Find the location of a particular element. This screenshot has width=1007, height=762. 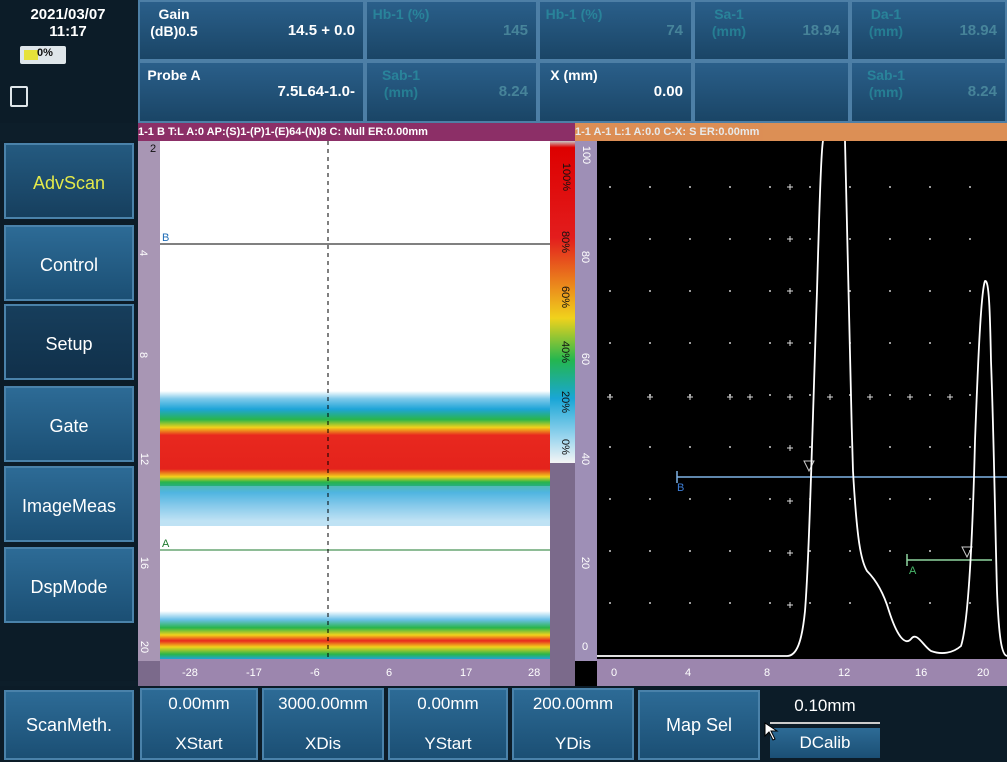

dcalib-field: 0.10mm DCalib is located at coordinates (825, 724).